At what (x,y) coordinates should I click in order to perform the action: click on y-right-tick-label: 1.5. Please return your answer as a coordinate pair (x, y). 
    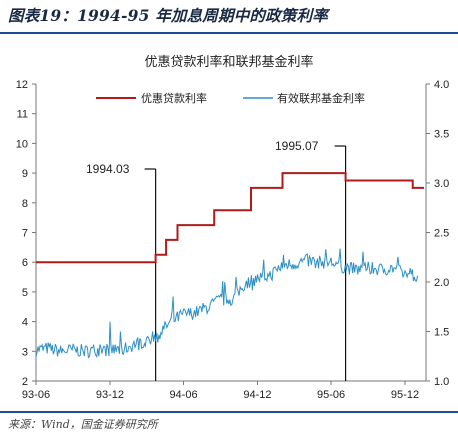
    Looking at the image, I should click on (441, 333).